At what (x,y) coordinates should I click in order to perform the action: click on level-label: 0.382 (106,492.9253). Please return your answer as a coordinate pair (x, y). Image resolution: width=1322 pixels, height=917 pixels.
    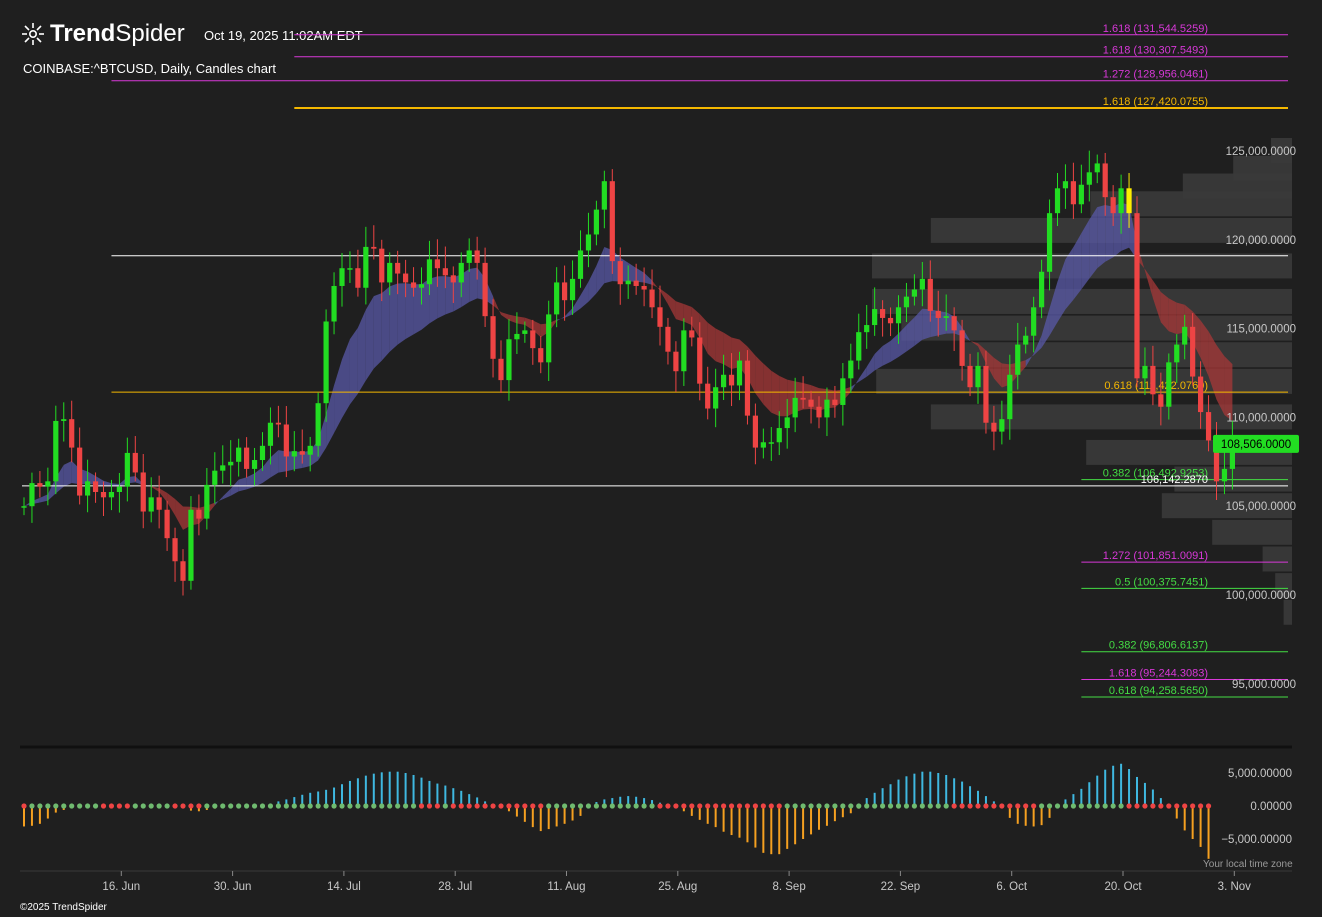
    Looking at the image, I should click on (1155, 474).